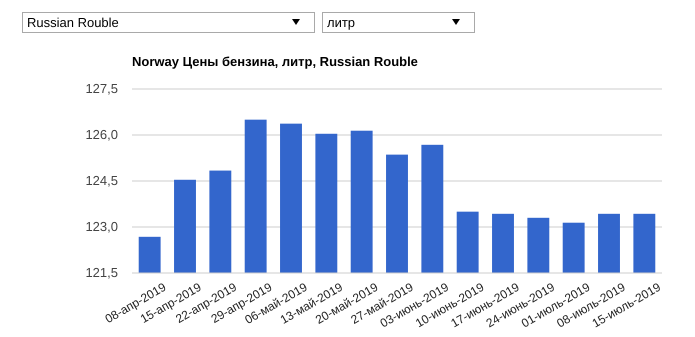 The height and width of the screenshot is (337, 695). Describe the element at coordinates (275, 61) in the screenshot. I see `chart-title: Norway Цены бензина, литр, Russian Rouble` at that location.